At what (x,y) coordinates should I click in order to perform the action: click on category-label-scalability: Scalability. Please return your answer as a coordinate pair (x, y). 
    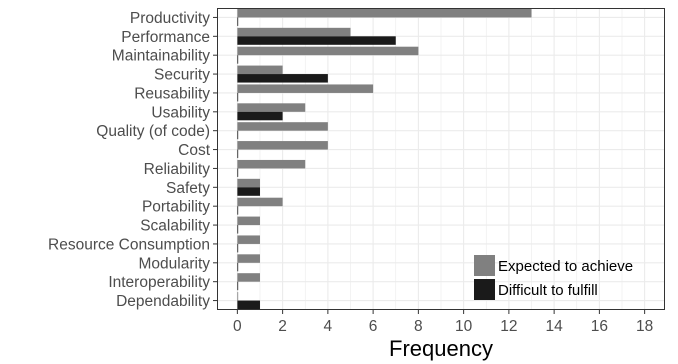
    Looking at the image, I should click on (175, 226).